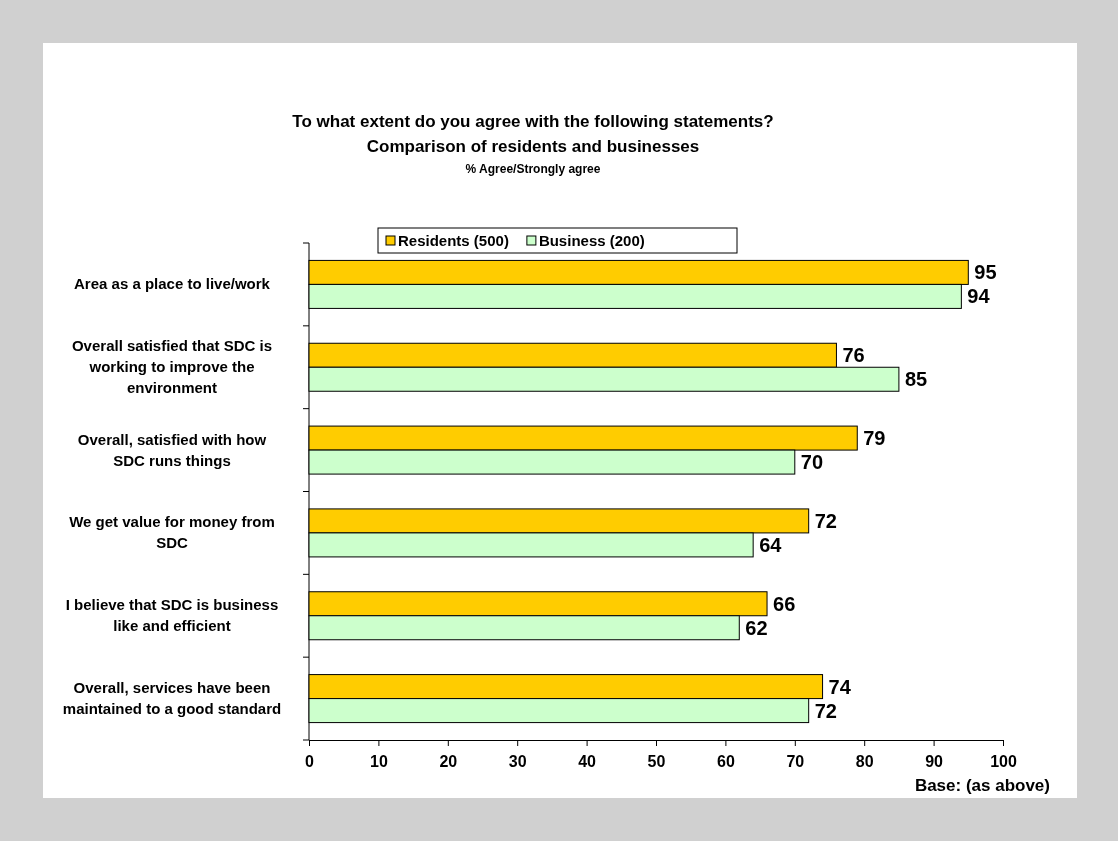 This screenshot has width=1118, height=841. I want to click on data-label: 76, so click(853, 355).